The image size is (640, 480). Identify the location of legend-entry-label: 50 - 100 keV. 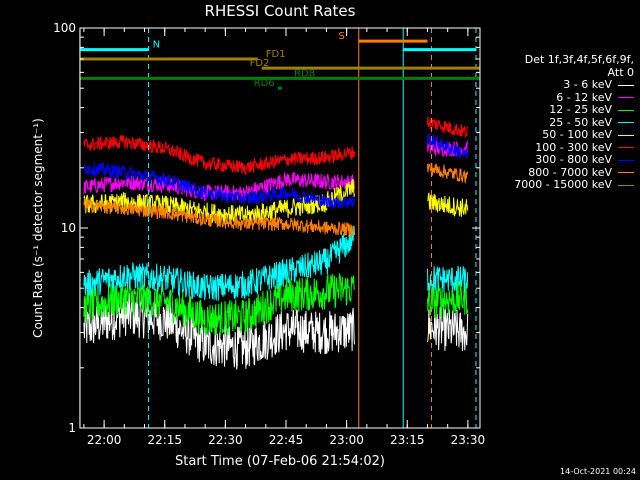
(577, 134).